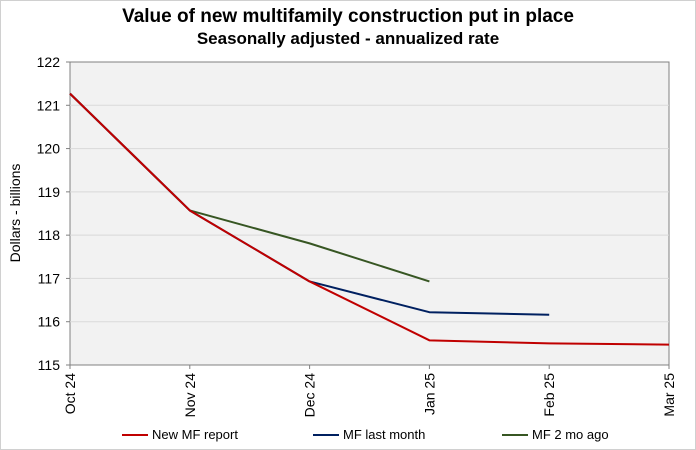 The height and width of the screenshot is (450, 696). What do you see at coordinates (570, 434) in the screenshot?
I see `legend-label: MF 2 mo ago` at bounding box center [570, 434].